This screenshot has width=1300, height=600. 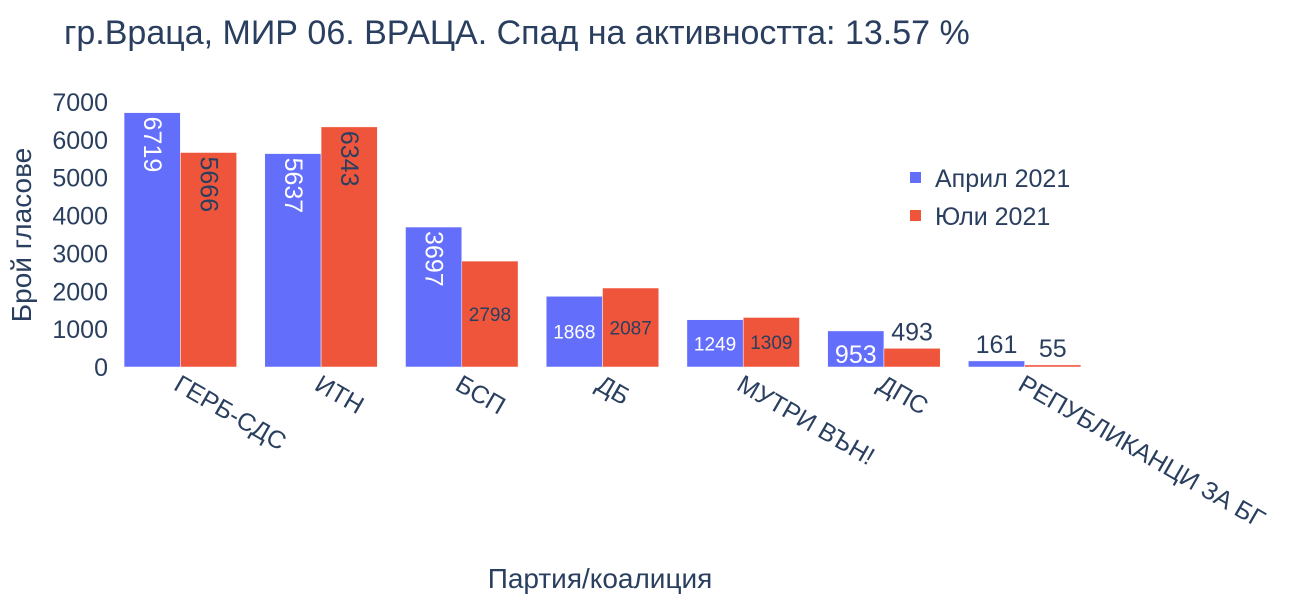 I want to click on bar-value-label: 55, so click(x=1053, y=349).